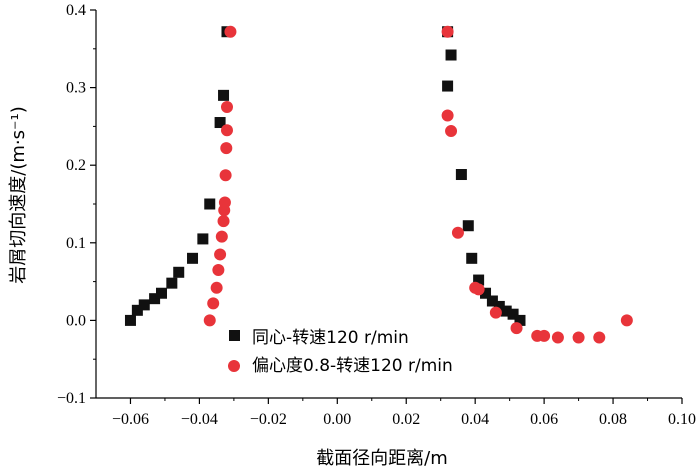 This screenshot has width=700, height=472. What do you see at coordinates (130, 419) in the screenshot?
I see `x-tick-label: −0.06` at bounding box center [130, 419].